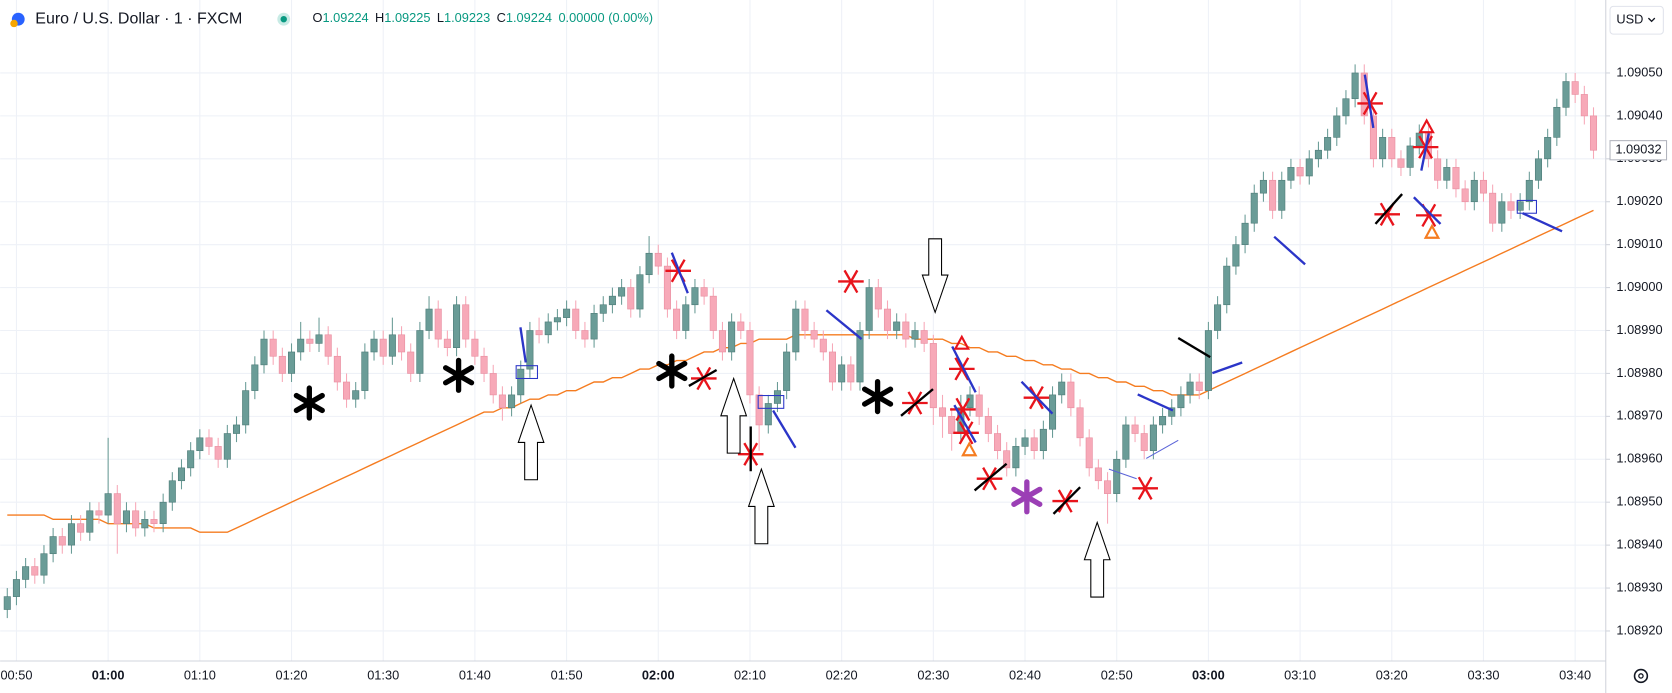 Image resolution: width=1672 pixels, height=693 pixels. Describe the element at coordinates (379, 18) in the screenshot. I see `readout-key: H` at that location.